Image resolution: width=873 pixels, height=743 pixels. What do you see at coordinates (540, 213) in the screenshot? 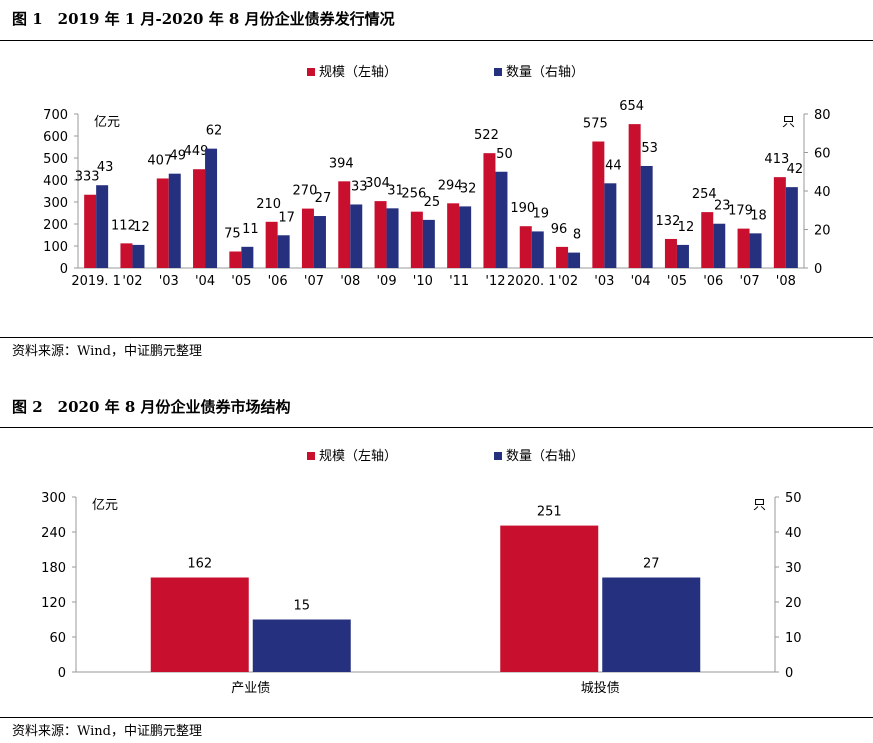
I see `data-label: 19` at bounding box center [540, 213].